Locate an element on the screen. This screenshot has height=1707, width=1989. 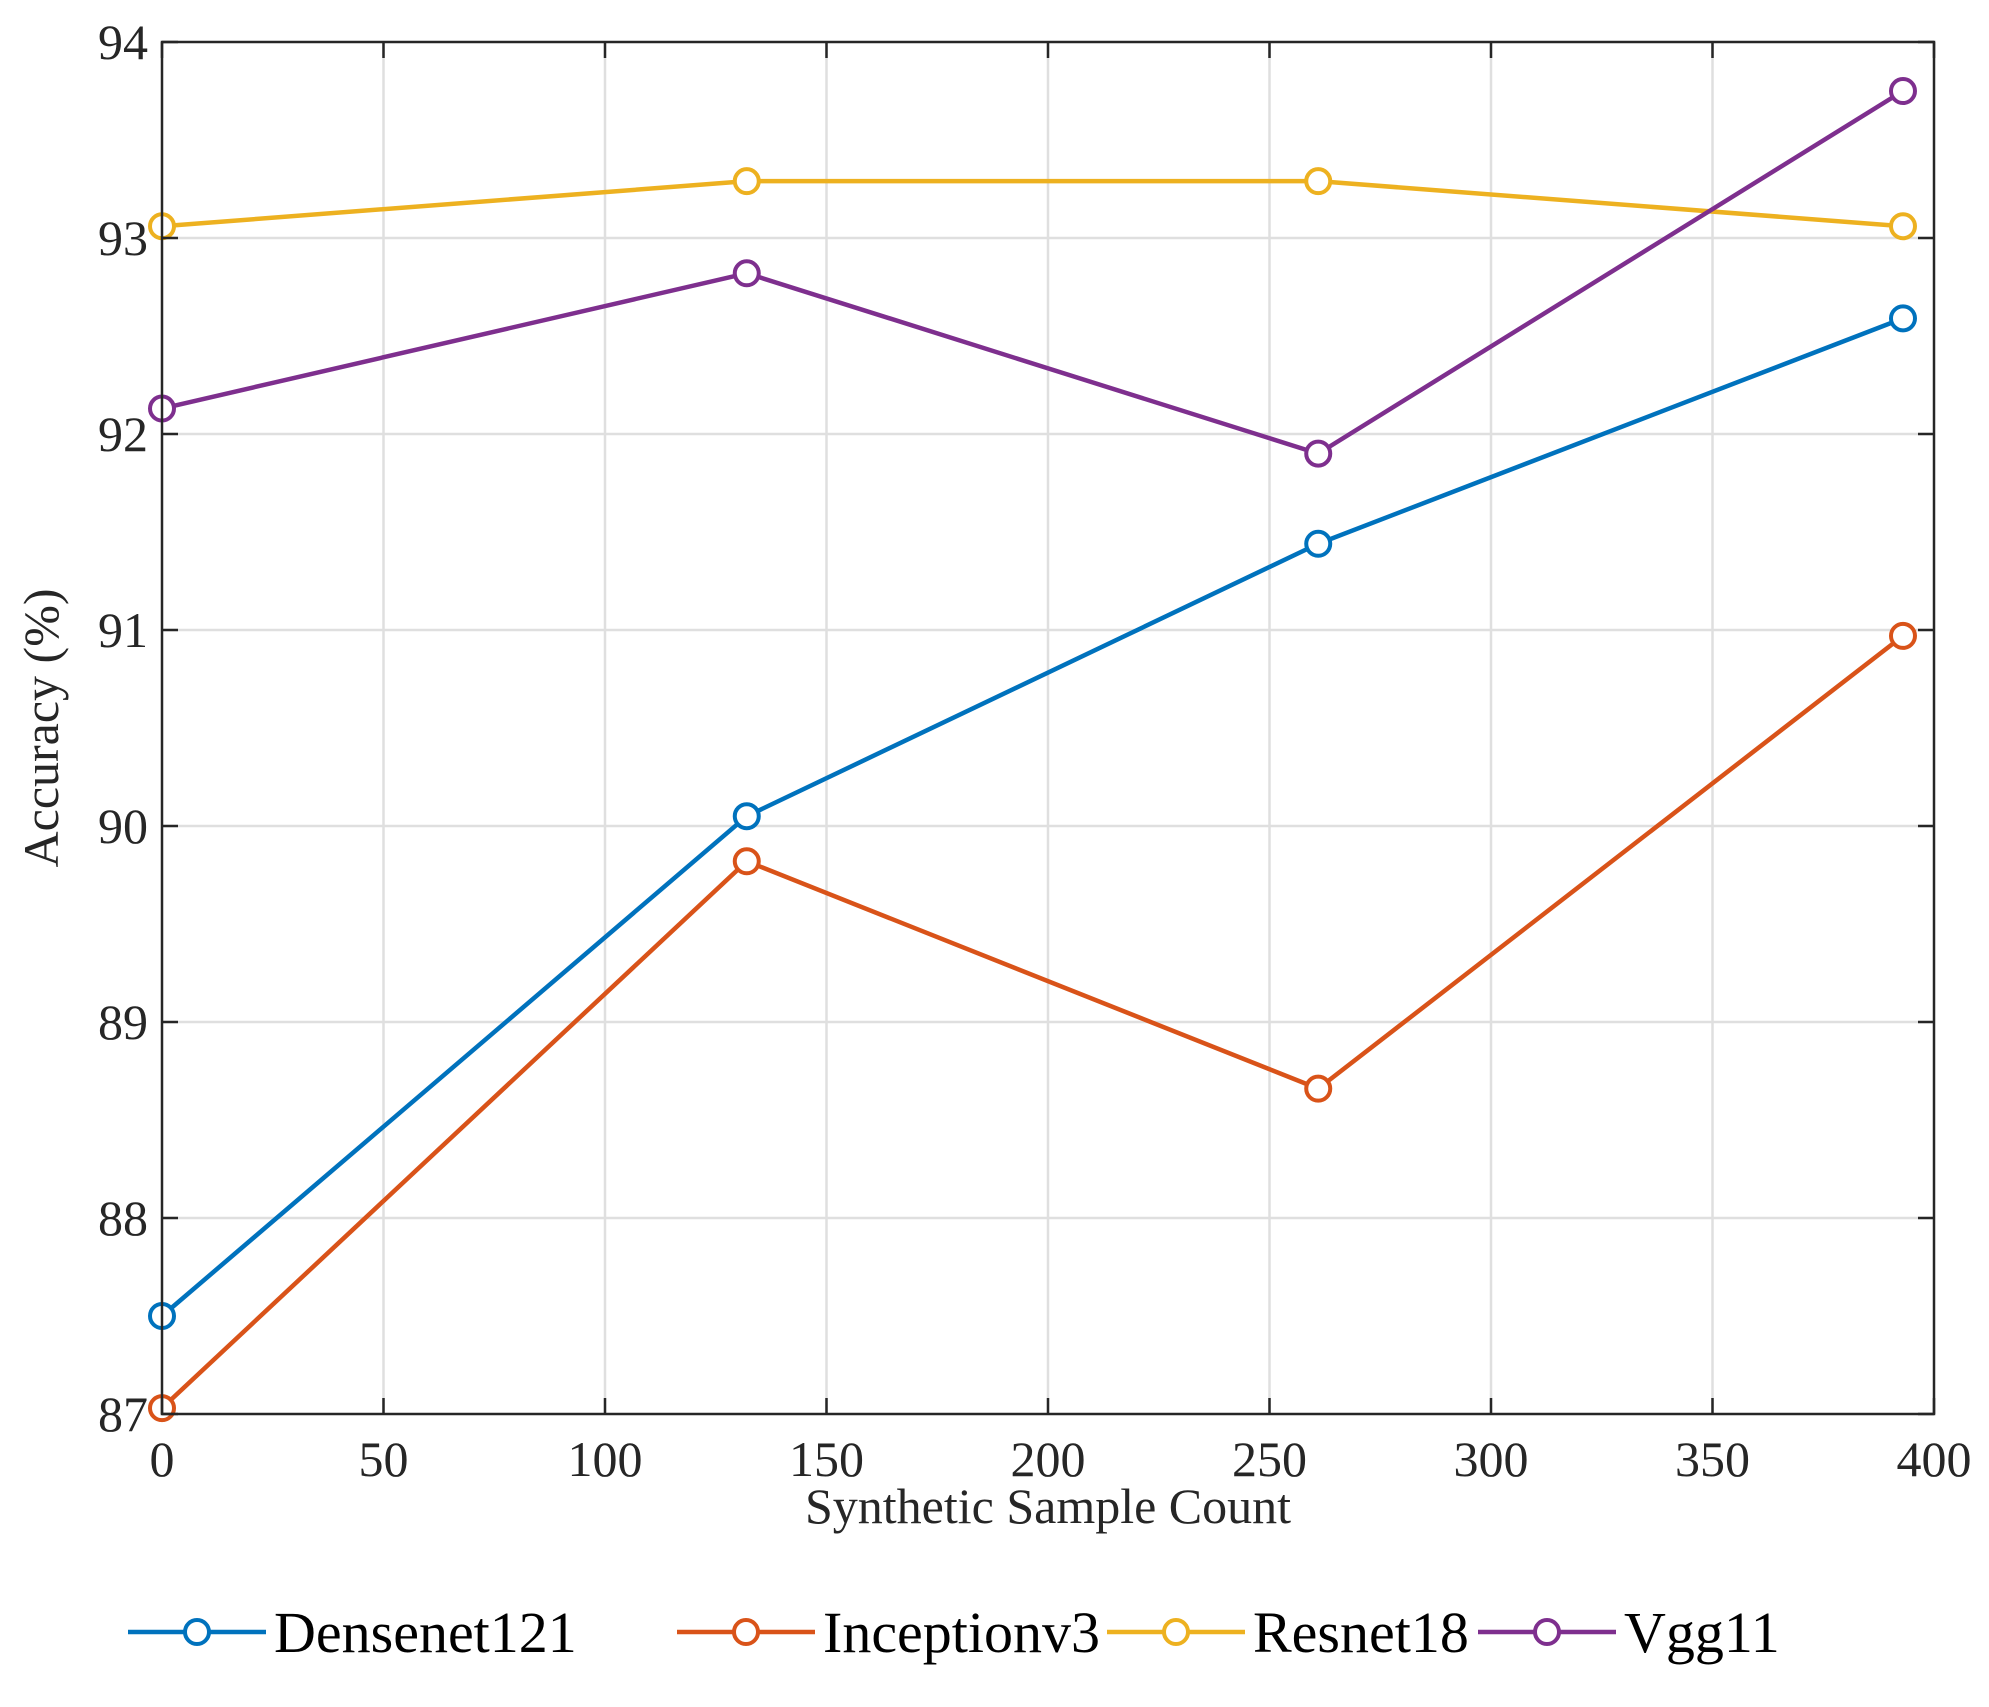
legend: Densenet121 Inceptionv3 Resnet18 Vgg11 is located at coordinates (954, 1632).